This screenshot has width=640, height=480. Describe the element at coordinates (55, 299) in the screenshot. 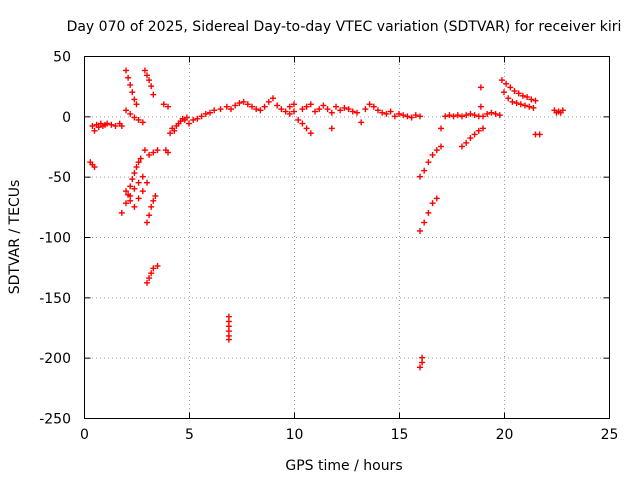

I see `y-tick-label: -150` at that location.